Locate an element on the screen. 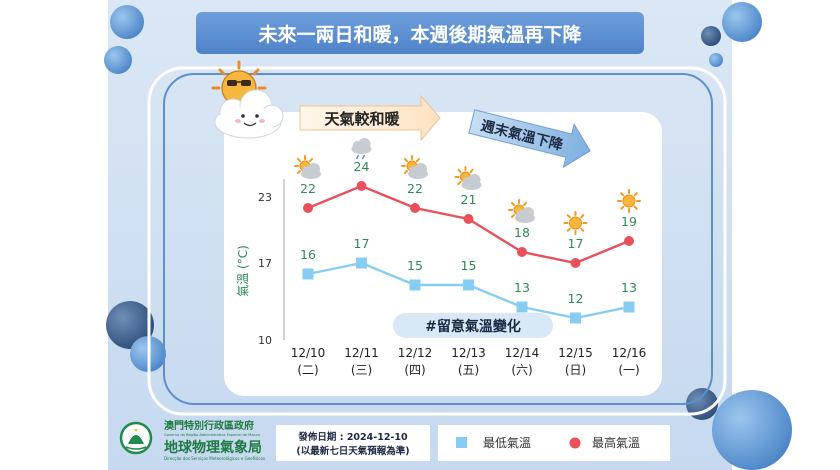 This screenshot has width=840, height=470. x-weekday-label: (六) is located at coordinates (521, 370).